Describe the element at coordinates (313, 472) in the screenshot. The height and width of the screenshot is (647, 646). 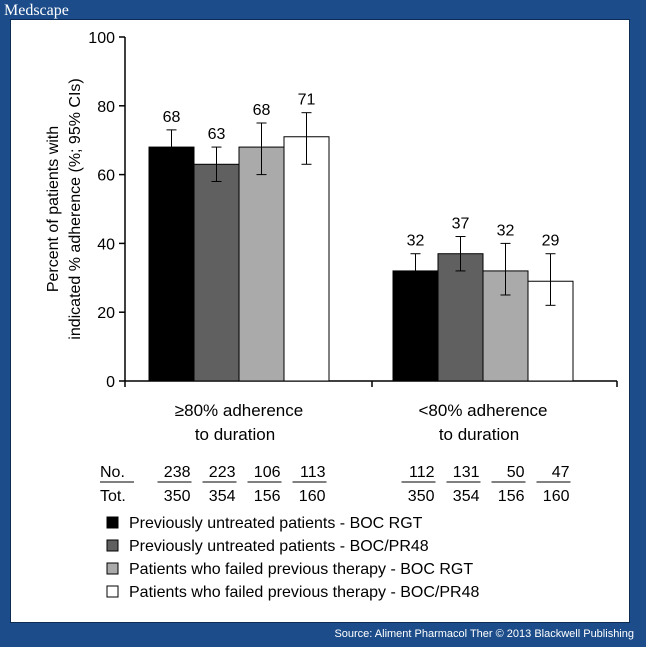
I see `count-numerator: 113` at that location.